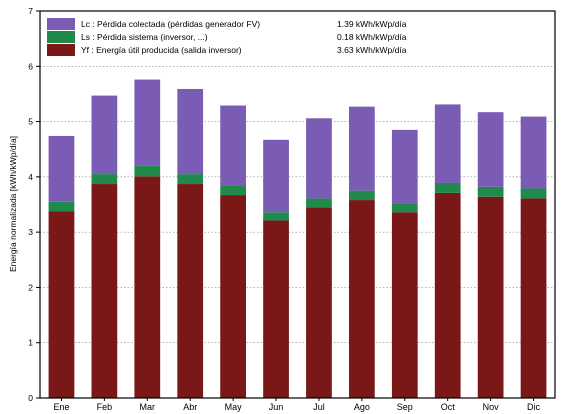 Image resolution: width=561 pixels, height=414 pixels. Describe the element at coordinates (30, 287) in the screenshot. I see `y-tick-label-2: 2` at that location.